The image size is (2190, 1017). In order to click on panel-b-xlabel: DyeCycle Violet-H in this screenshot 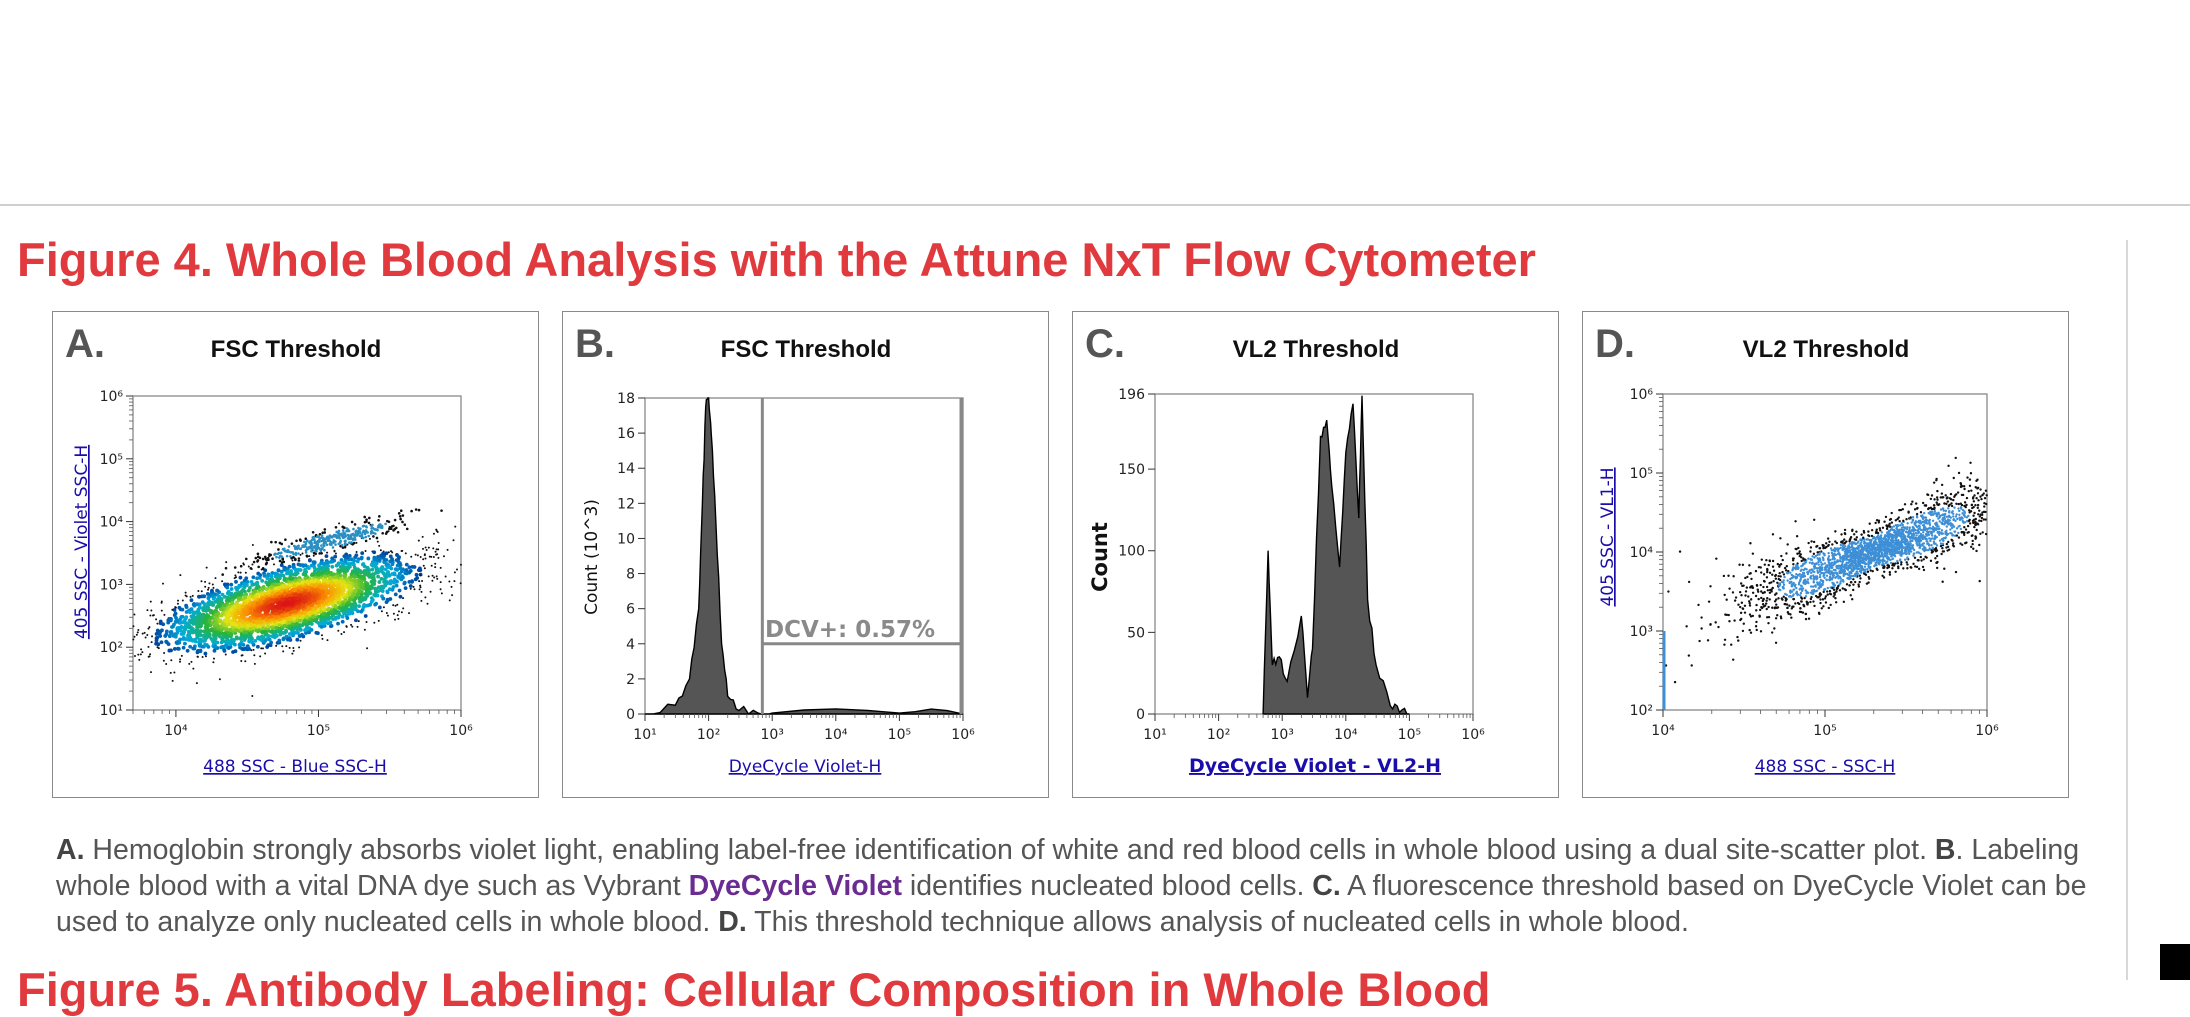, I will do `click(805, 767)`.